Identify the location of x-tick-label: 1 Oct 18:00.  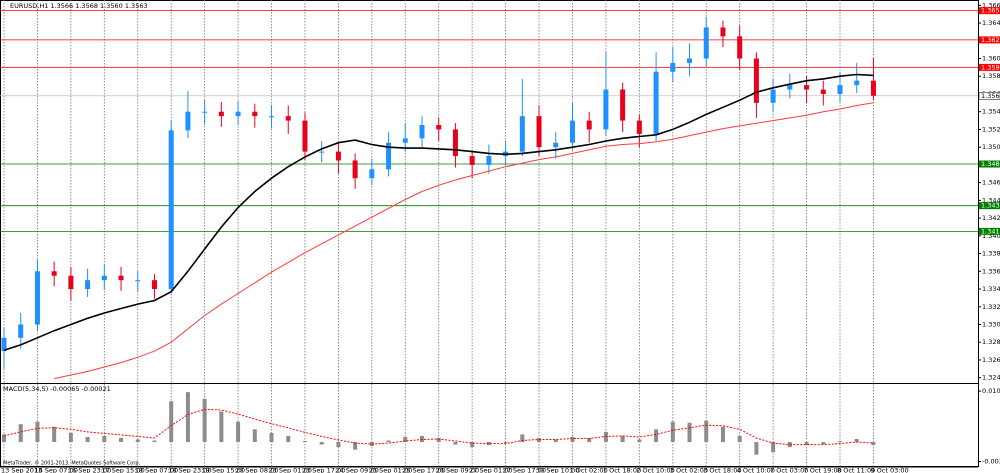
(622, 470).